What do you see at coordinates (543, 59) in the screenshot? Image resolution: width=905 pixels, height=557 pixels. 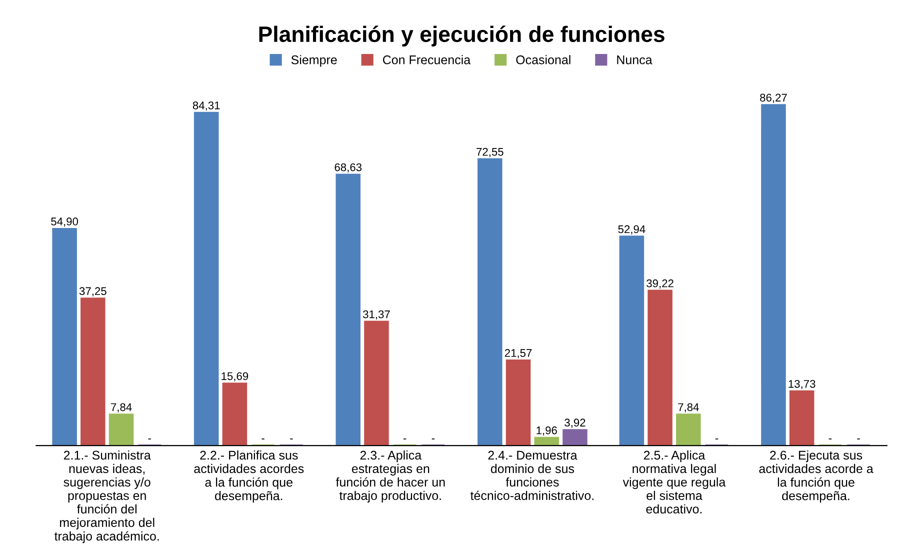 I see `legend-label: Ocasional` at bounding box center [543, 59].